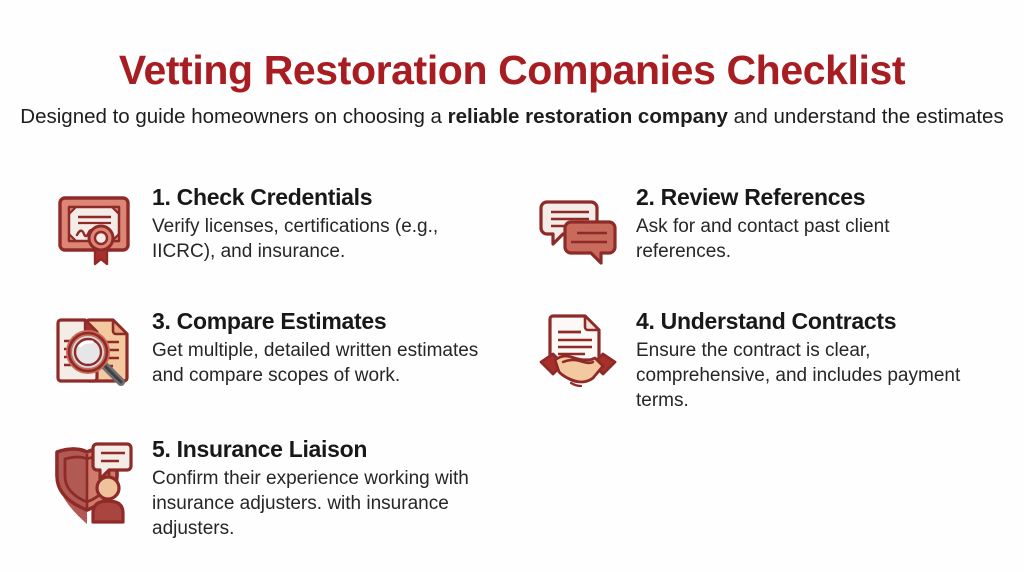 The width and height of the screenshot is (1024, 572). What do you see at coordinates (94, 482) in the screenshot?
I see `shield-person-icon` at bounding box center [94, 482].